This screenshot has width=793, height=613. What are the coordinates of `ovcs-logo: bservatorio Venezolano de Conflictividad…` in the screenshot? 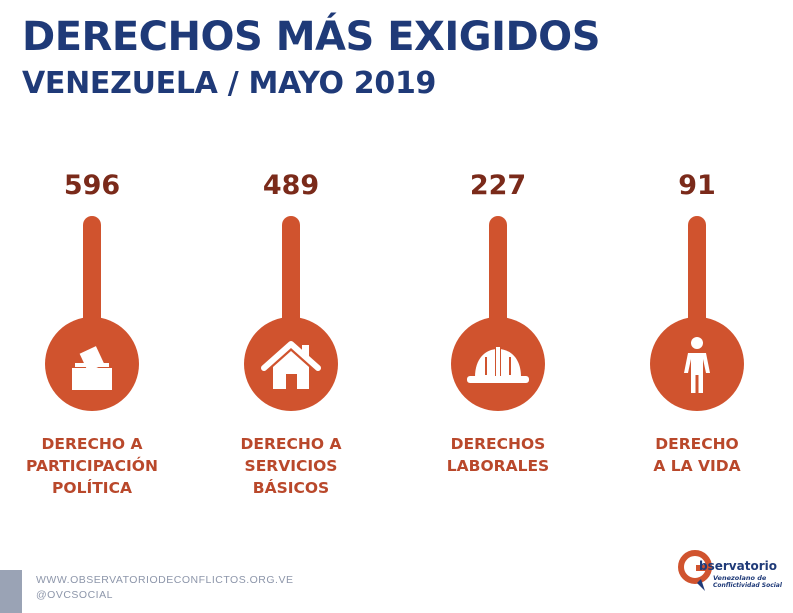 It's located at (733, 570).